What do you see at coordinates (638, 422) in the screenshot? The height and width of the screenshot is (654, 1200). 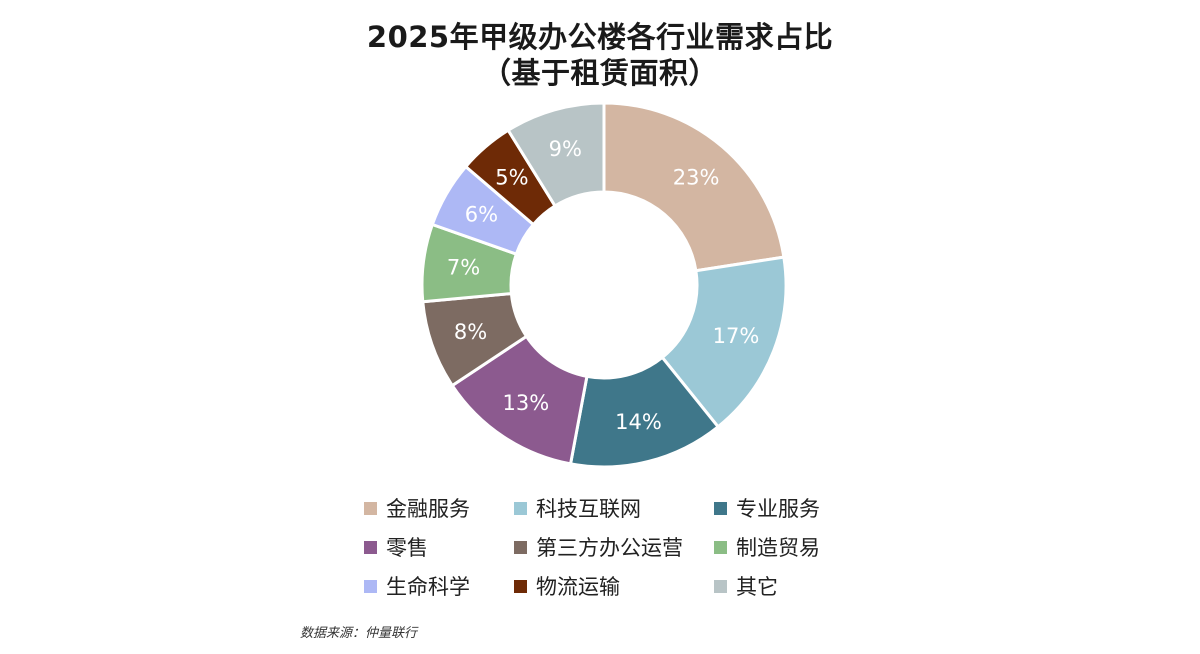 I see `slice-value-label: 14%` at bounding box center [638, 422].